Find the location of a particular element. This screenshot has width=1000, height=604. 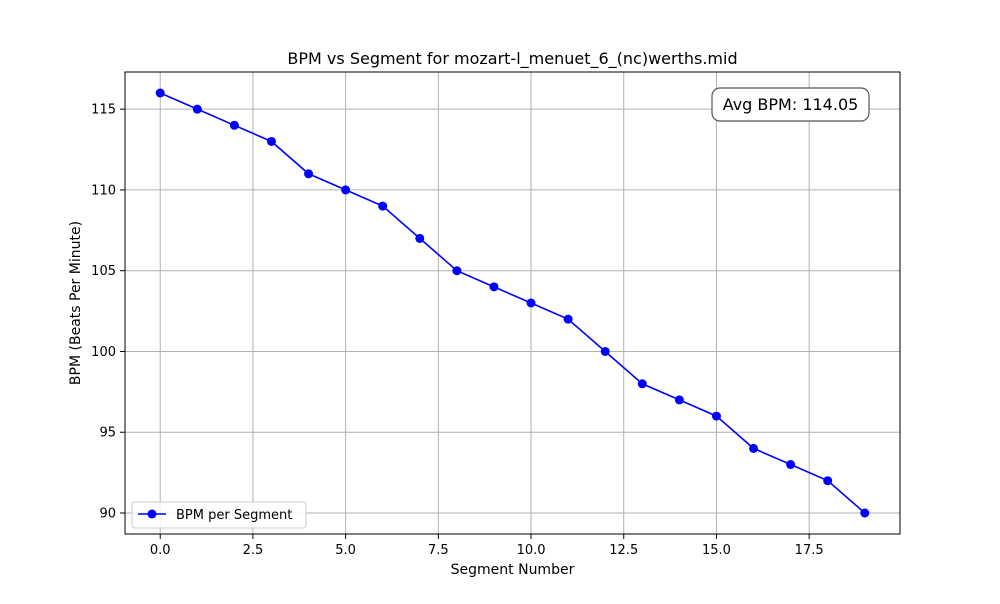

legend-marker-swatch is located at coordinates (152, 514).